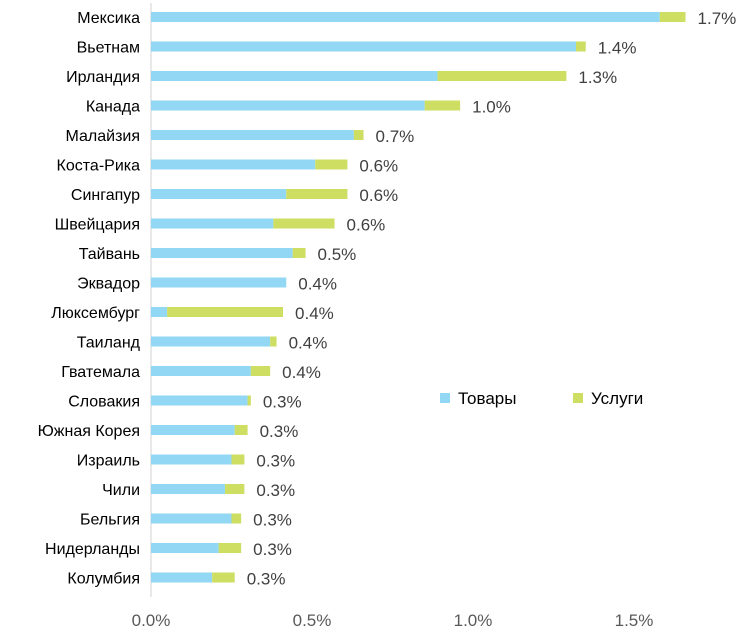 This screenshot has height=637, width=743. I want to click on category-label: Нидерланды, so click(92, 549).